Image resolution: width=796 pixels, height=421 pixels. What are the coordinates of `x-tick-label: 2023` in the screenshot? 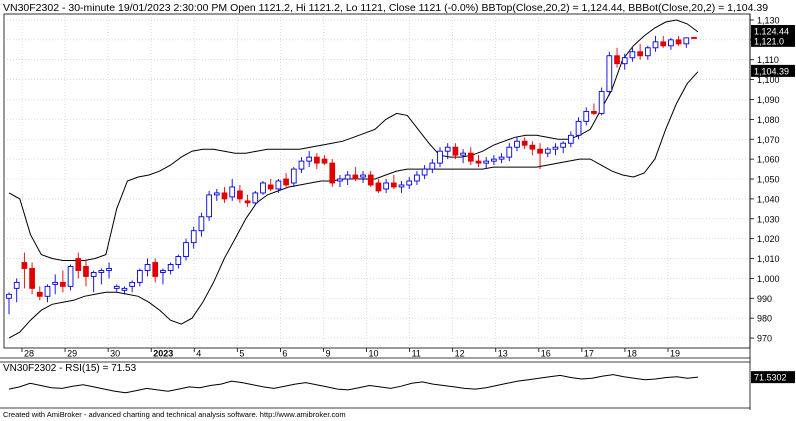 It's located at (163, 354).